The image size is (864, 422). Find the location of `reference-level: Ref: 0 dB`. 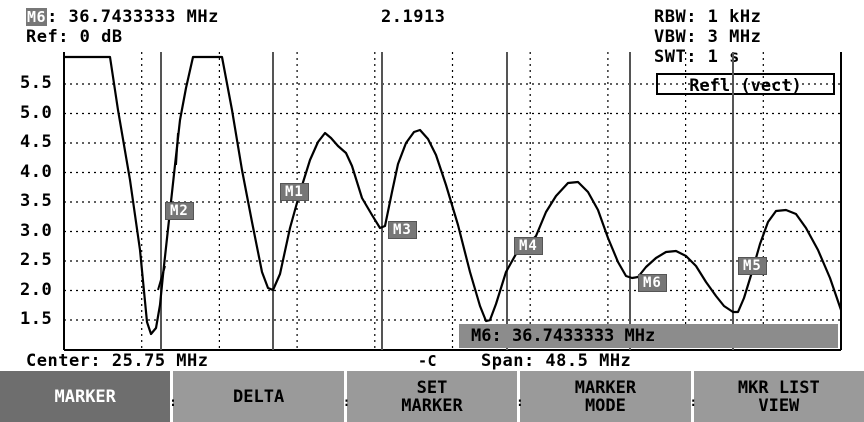

reference-level: Ref: 0 dB is located at coordinates (74, 37).